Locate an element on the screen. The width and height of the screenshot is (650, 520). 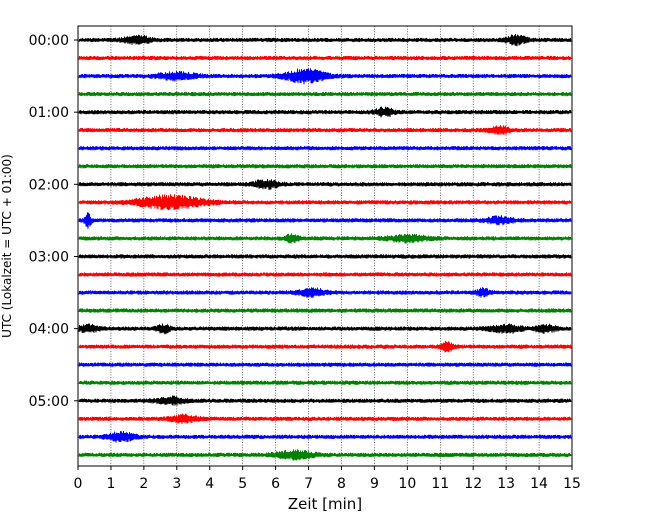
x-axis-ticks: 0 1 2 3 4 5 6 7 8 9 10 11 12 13 14 15 is located at coordinates (327, 479).